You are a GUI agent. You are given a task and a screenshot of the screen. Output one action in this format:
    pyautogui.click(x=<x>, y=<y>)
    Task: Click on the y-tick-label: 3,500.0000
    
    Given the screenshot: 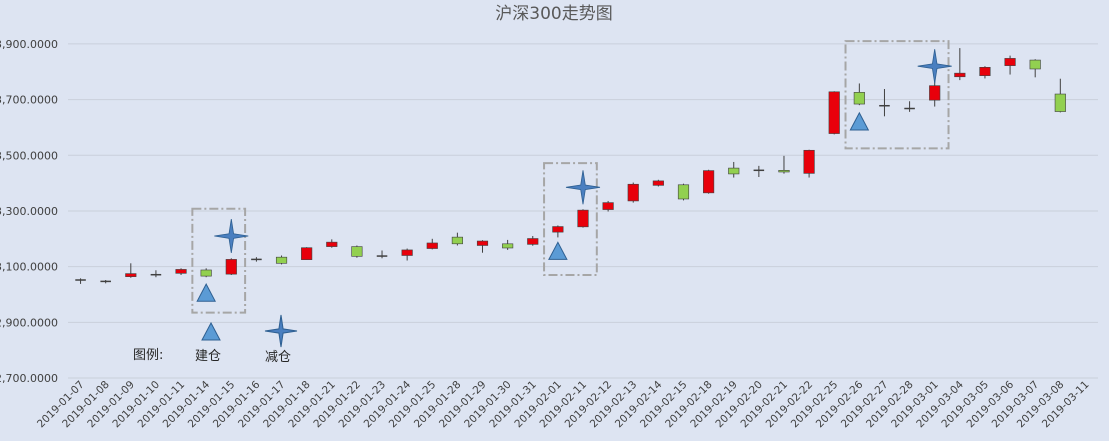 What is the action you would take?
    pyautogui.click(x=29, y=155)
    